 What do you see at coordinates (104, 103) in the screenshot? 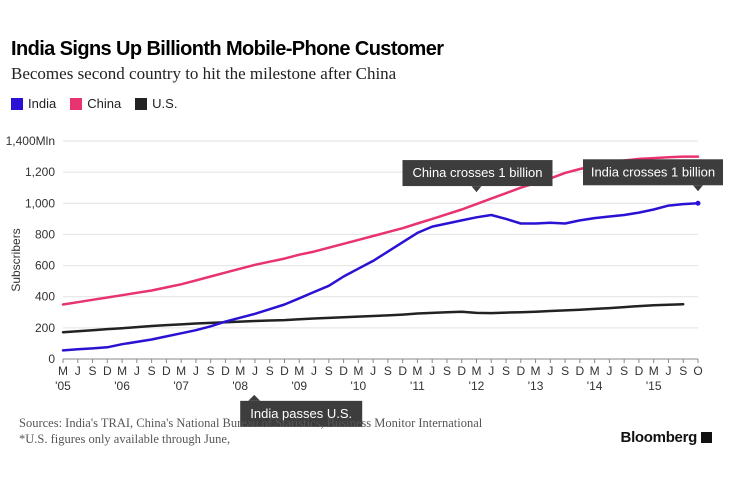
I see `legend-label-china: China` at bounding box center [104, 103].